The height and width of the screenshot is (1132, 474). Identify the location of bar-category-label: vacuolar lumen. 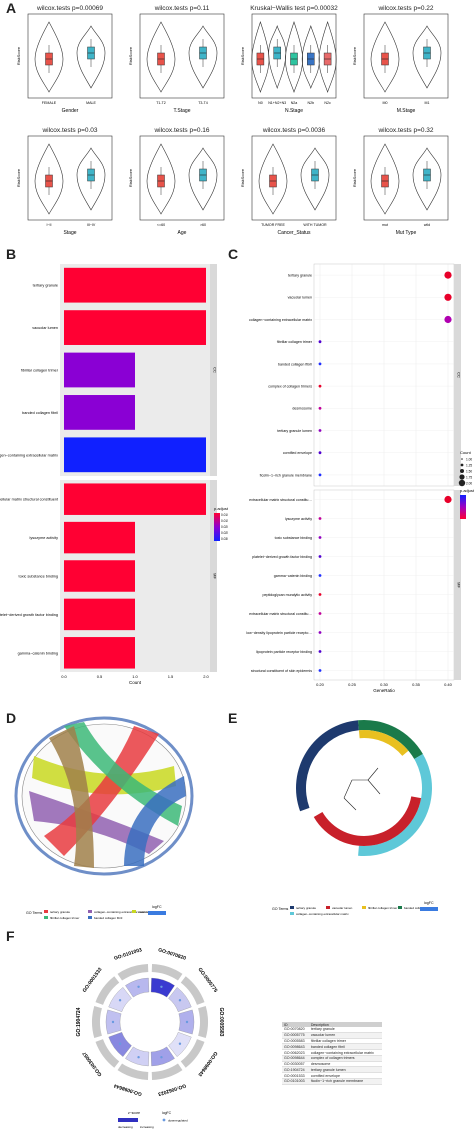
(45, 328).